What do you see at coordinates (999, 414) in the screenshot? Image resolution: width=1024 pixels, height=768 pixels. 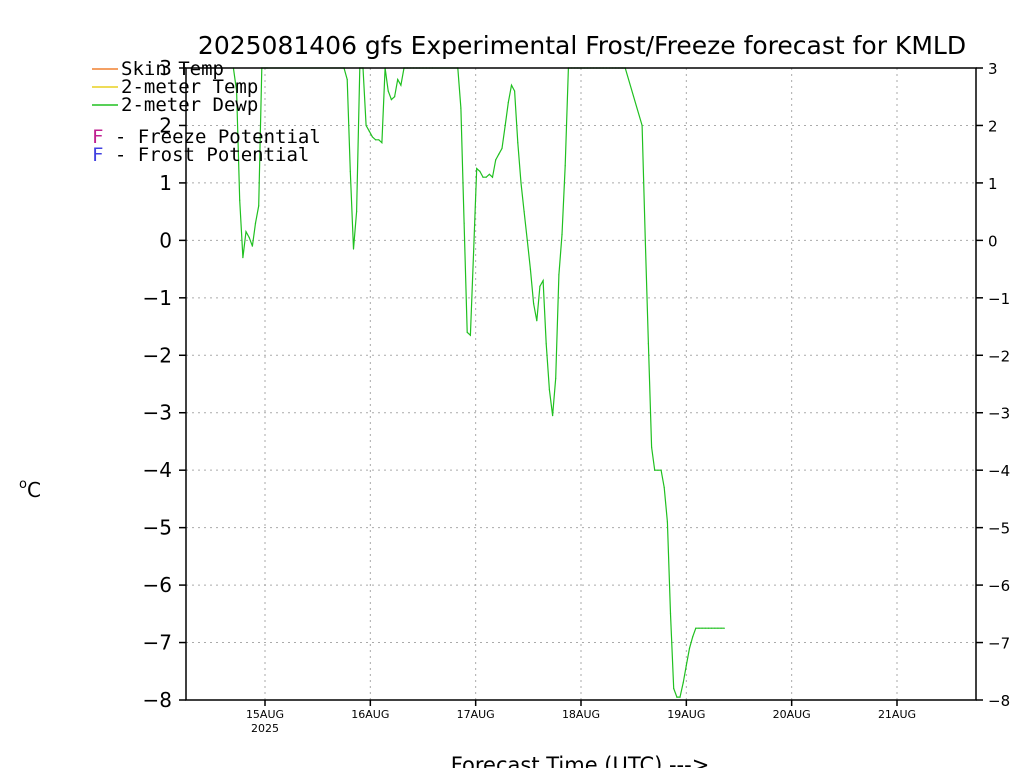 I see `y-tick-label-right: −3` at bounding box center [999, 414].